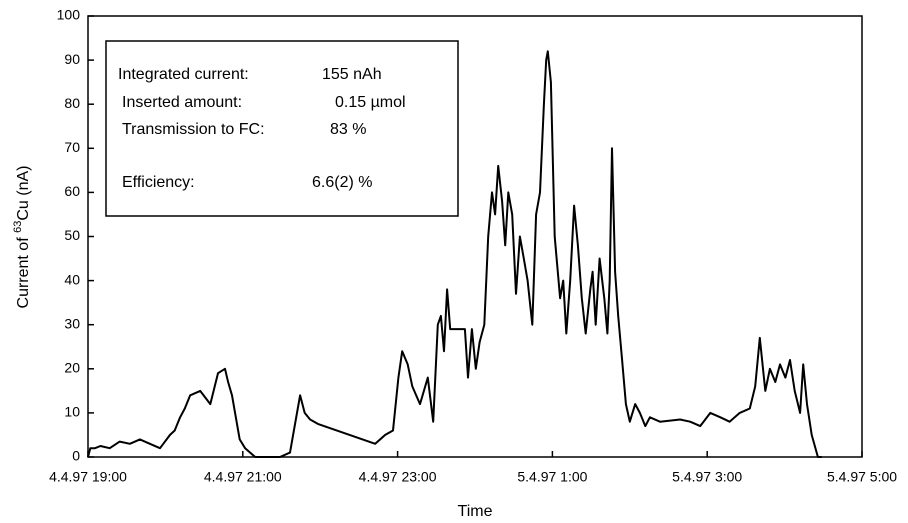 Image resolution: width=908 pixels, height=523 pixels. I want to click on y-label-part: Cu (nA), so click(23, 193).